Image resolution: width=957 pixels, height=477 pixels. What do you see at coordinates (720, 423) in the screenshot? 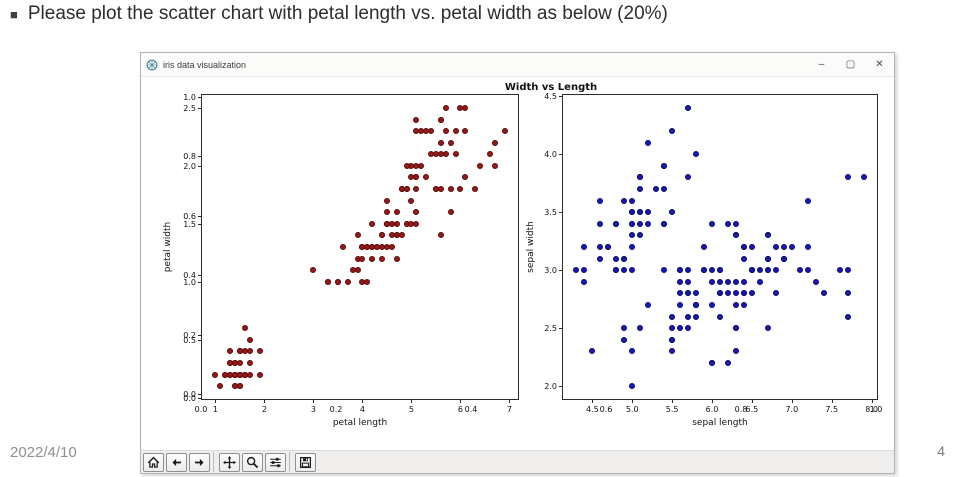
I see `sepal-xaxis-label: sepal length` at bounding box center [720, 423].